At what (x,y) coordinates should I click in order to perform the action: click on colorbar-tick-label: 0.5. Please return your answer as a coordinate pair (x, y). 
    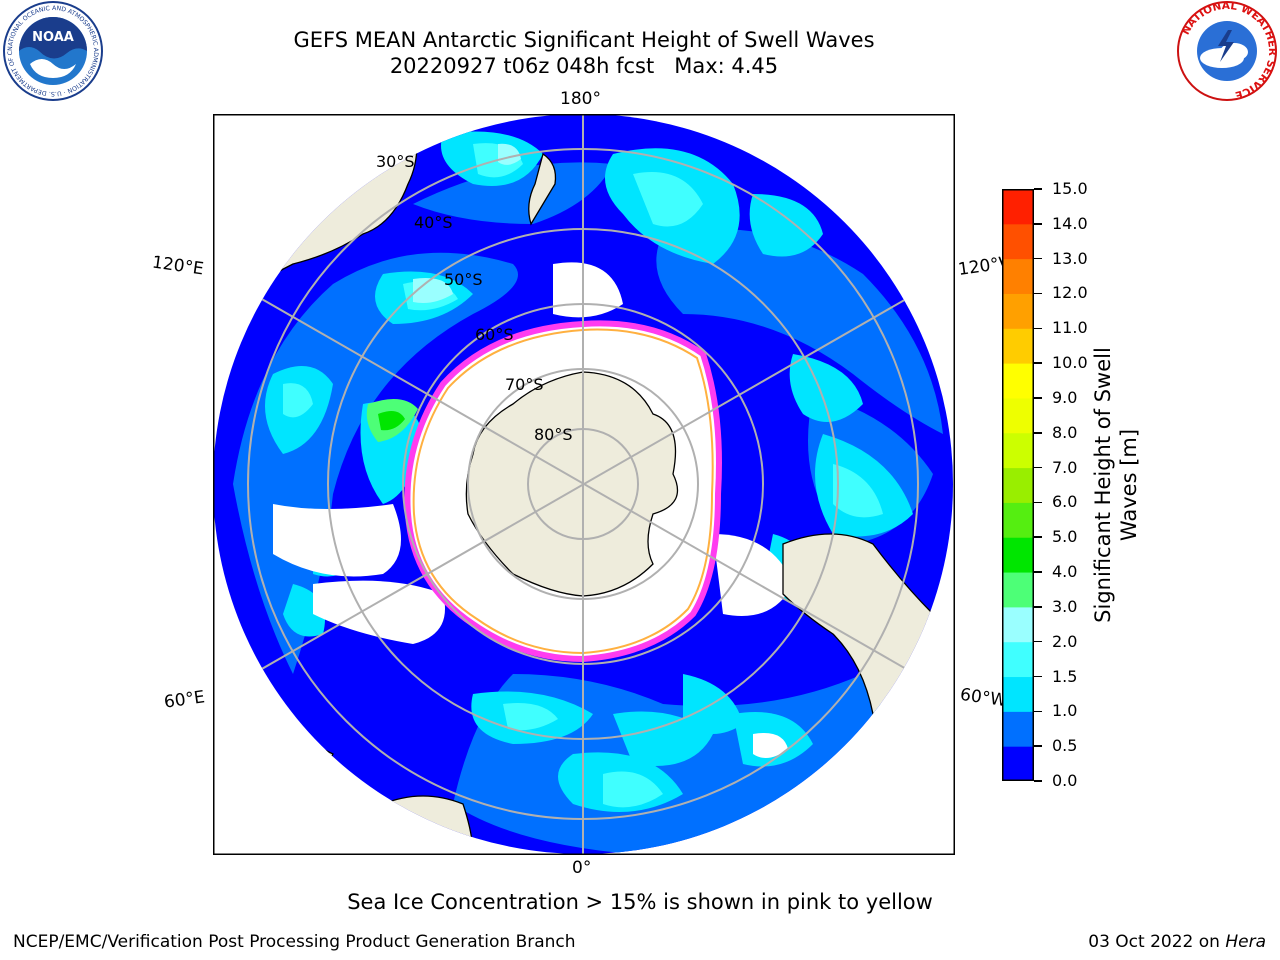
    Looking at the image, I should click on (1065, 746).